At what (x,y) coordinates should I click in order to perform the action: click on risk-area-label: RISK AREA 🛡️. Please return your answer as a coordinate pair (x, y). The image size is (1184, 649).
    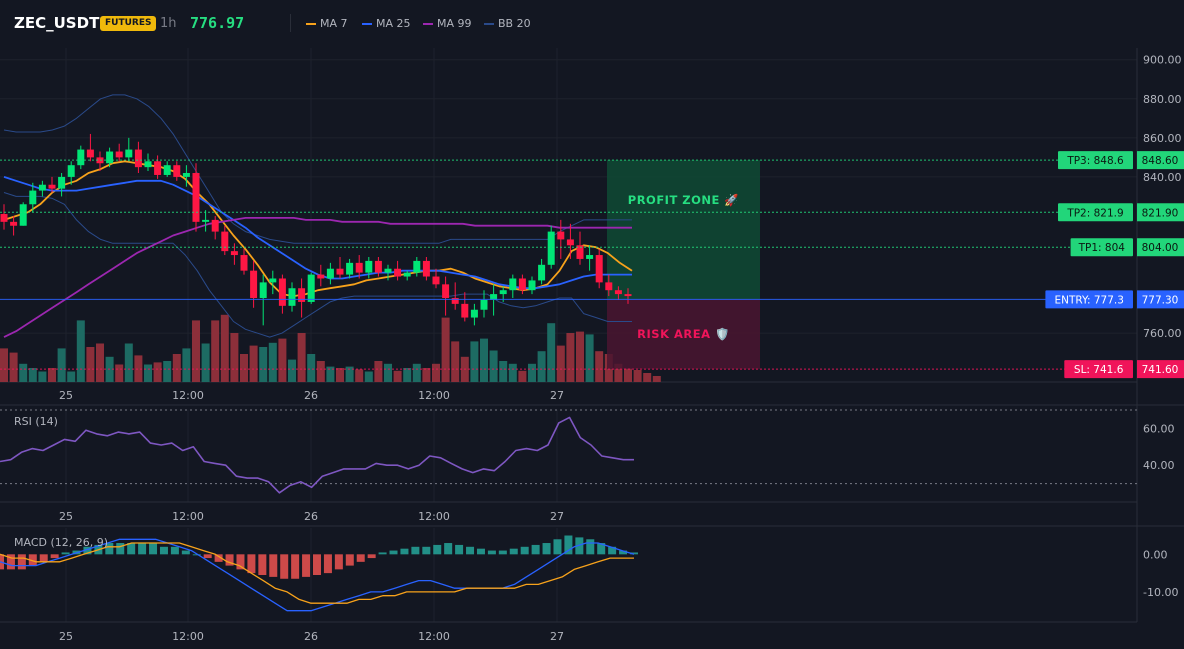
    Looking at the image, I should click on (683, 334).